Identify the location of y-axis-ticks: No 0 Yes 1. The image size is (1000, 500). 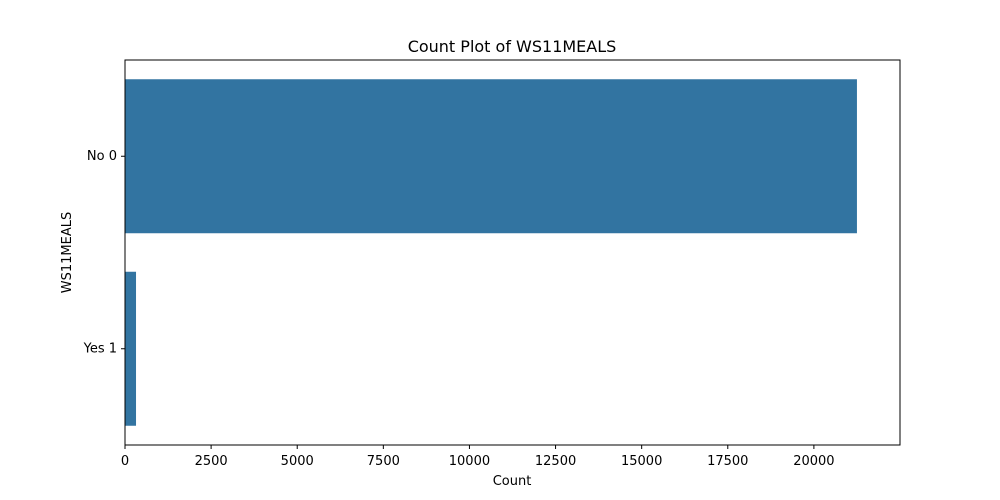
(104, 252).